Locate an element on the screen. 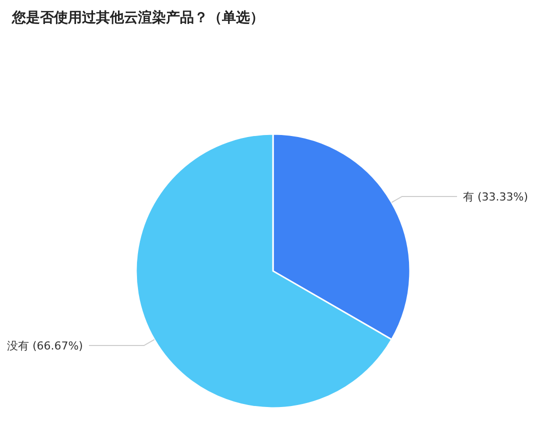  slice-label: 有 (33.33%) is located at coordinates (495, 197).